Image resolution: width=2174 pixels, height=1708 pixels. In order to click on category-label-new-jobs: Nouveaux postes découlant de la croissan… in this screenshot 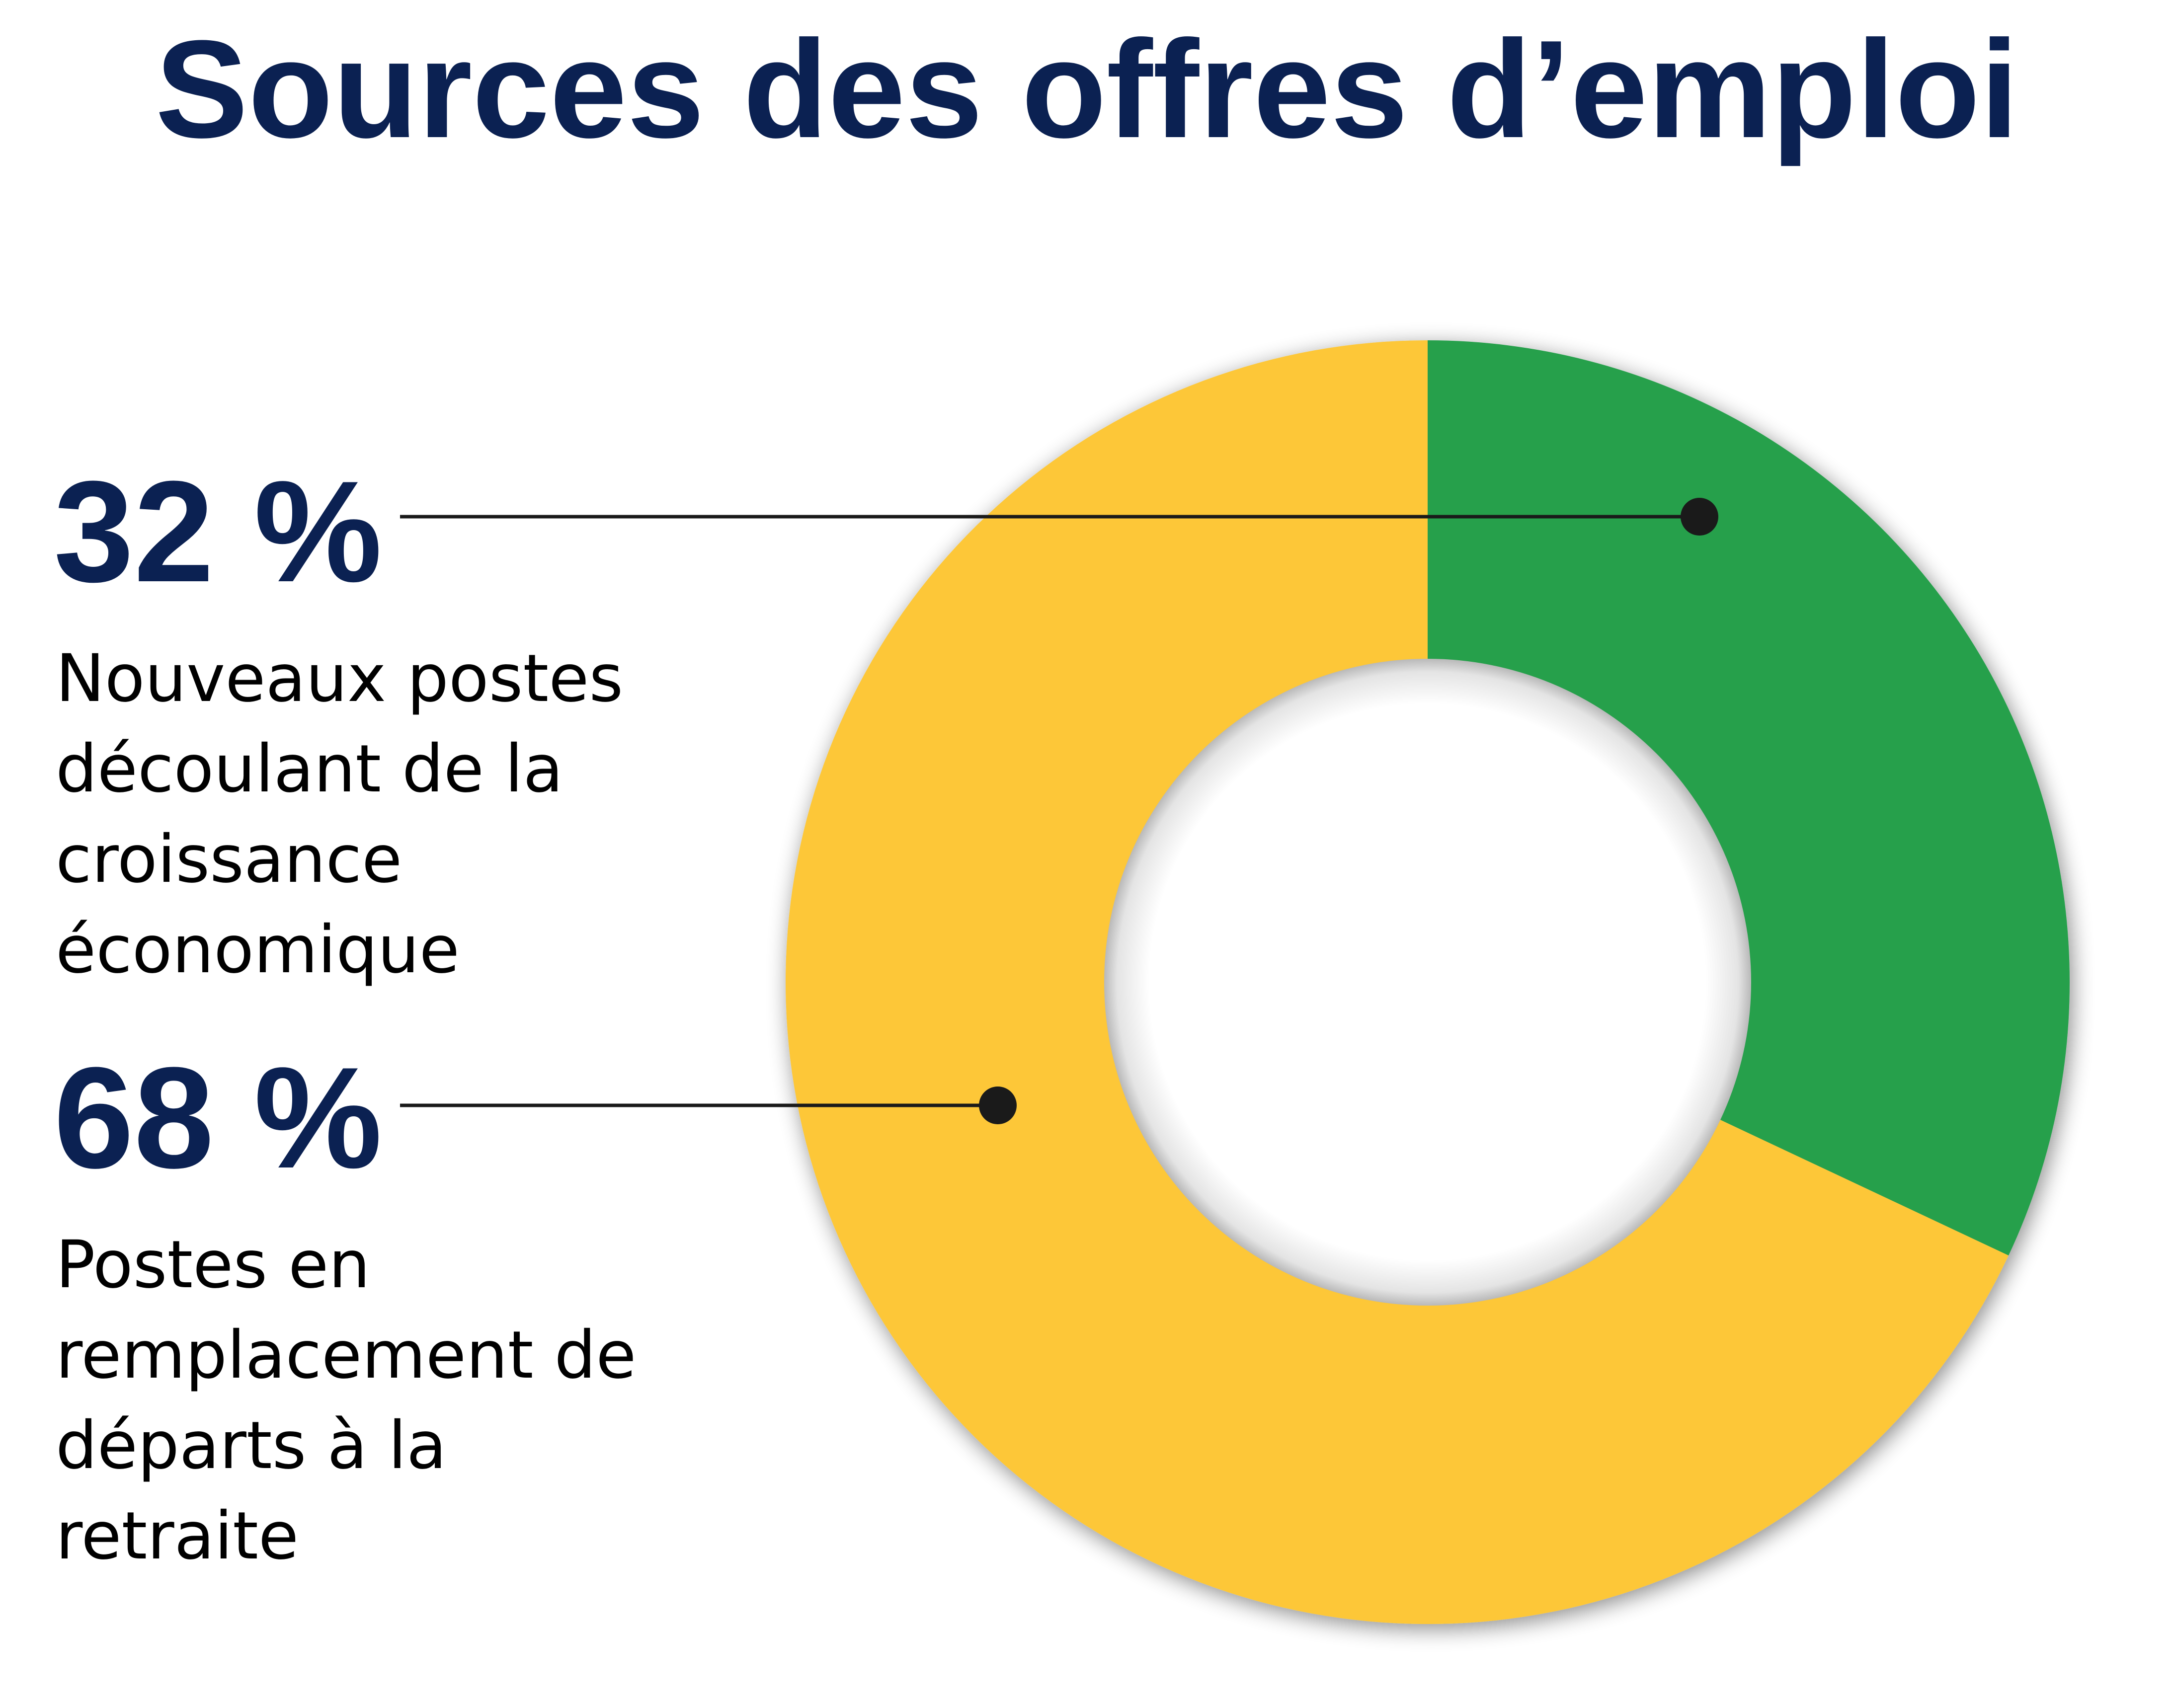, I will do `click(340, 814)`.